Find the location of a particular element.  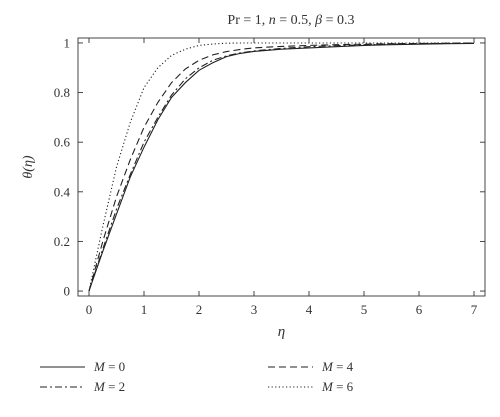

y-tick-label: 0.4 is located at coordinates (62, 191).